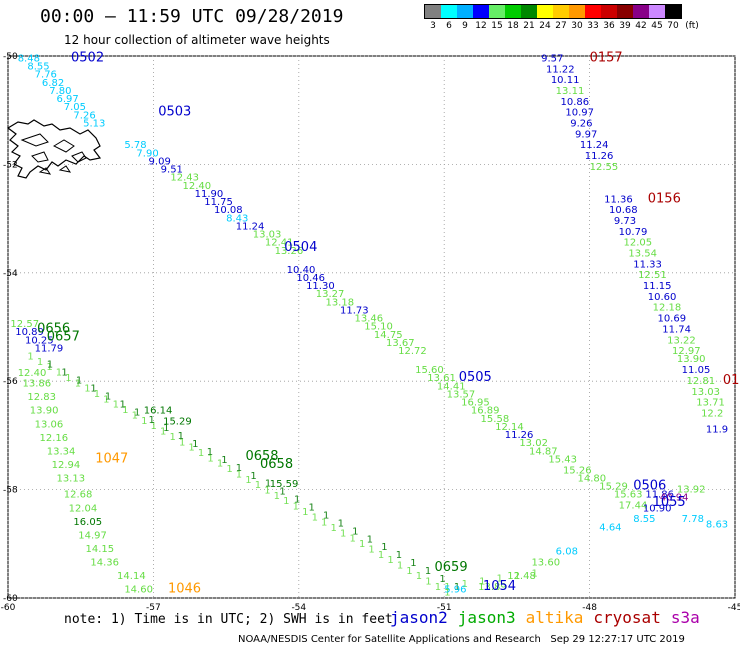 Image resolution: width=740 pixels, height=650 pixels. What do you see at coordinates (492, 587) in the screenshot?
I see `wave-height-value: 13.89` at bounding box center [492, 587].